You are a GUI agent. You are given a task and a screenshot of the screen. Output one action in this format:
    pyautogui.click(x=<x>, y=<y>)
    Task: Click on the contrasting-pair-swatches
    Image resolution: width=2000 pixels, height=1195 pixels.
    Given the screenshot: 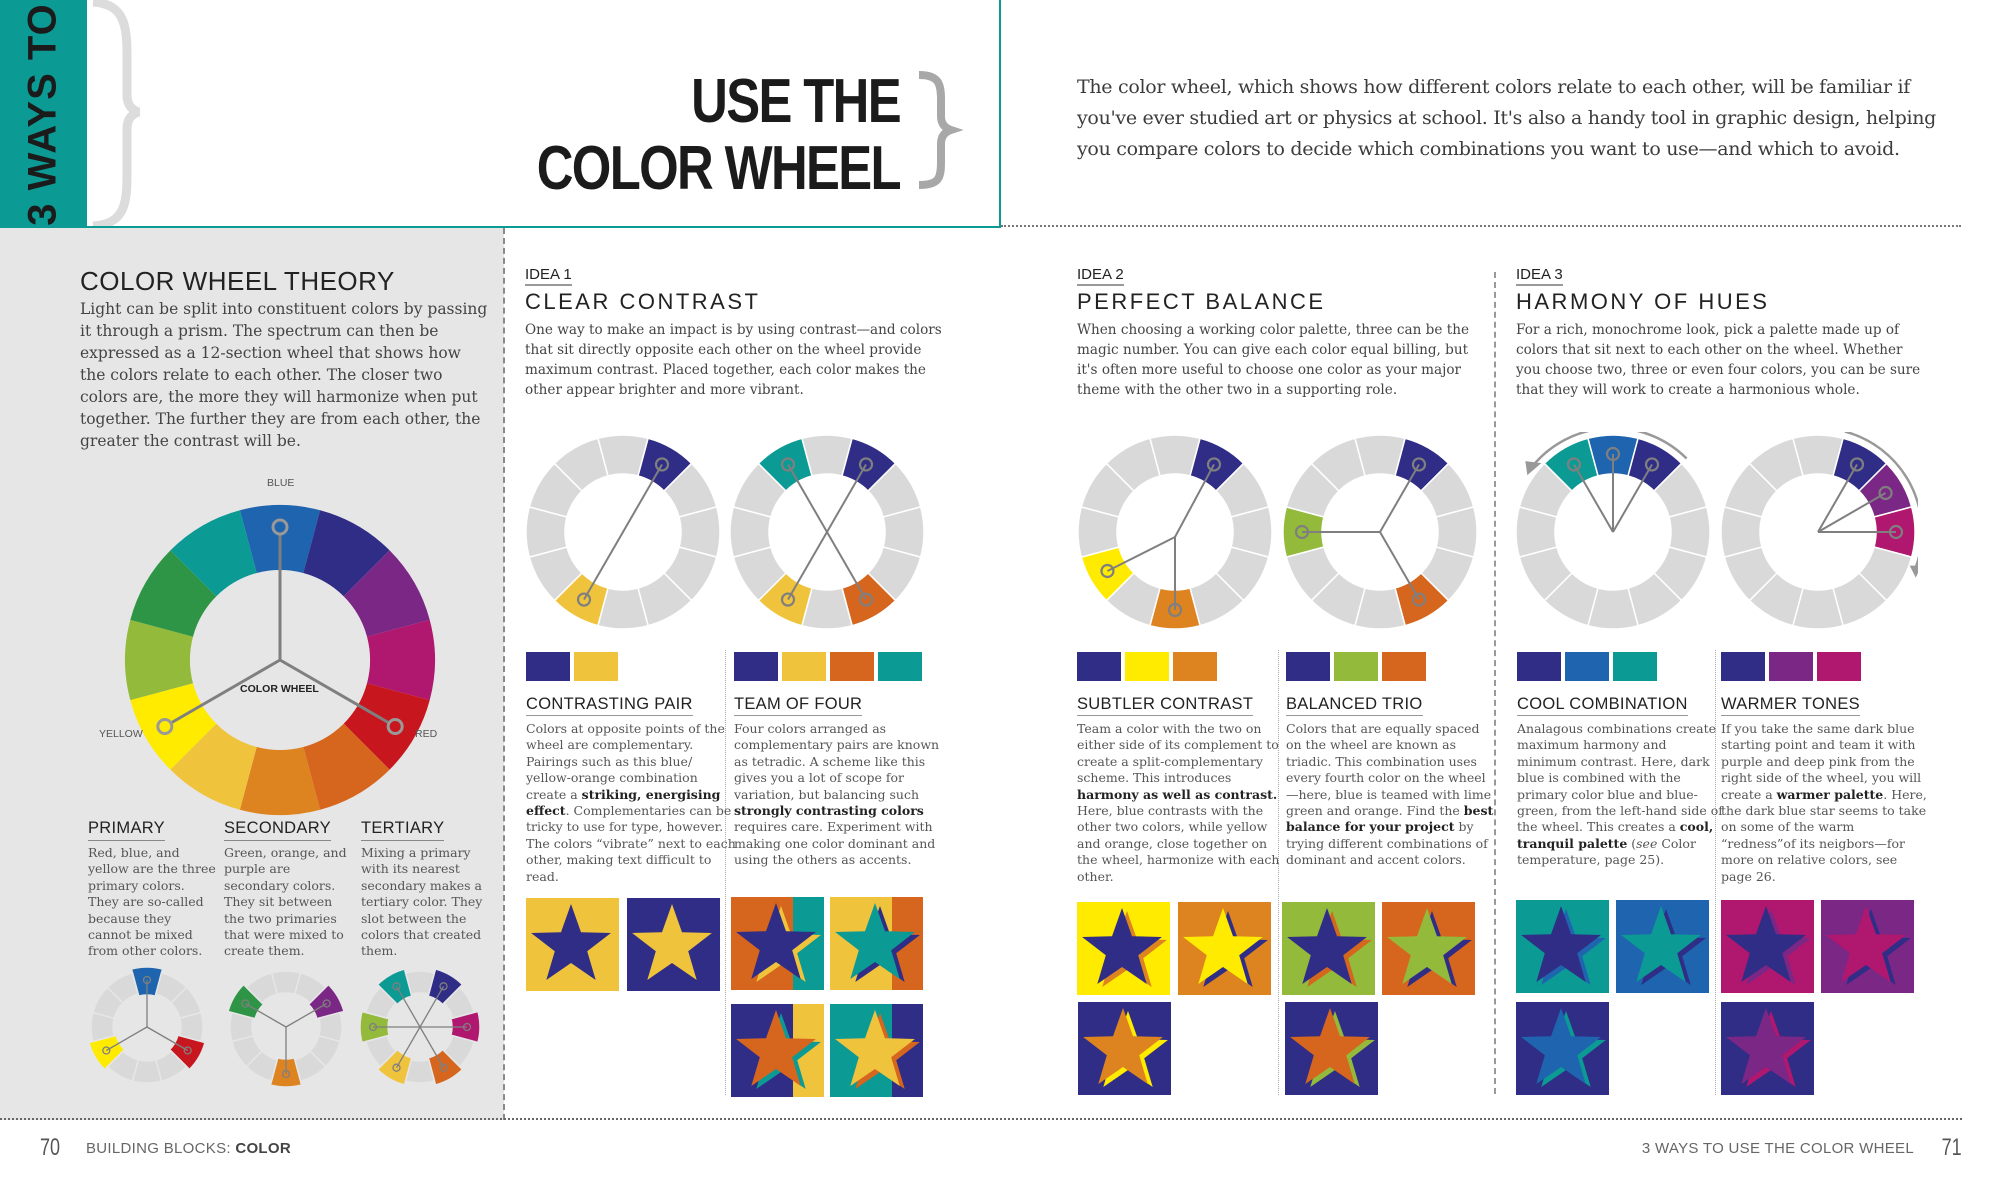 What is the action you would take?
    pyautogui.click(x=572, y=666)
    